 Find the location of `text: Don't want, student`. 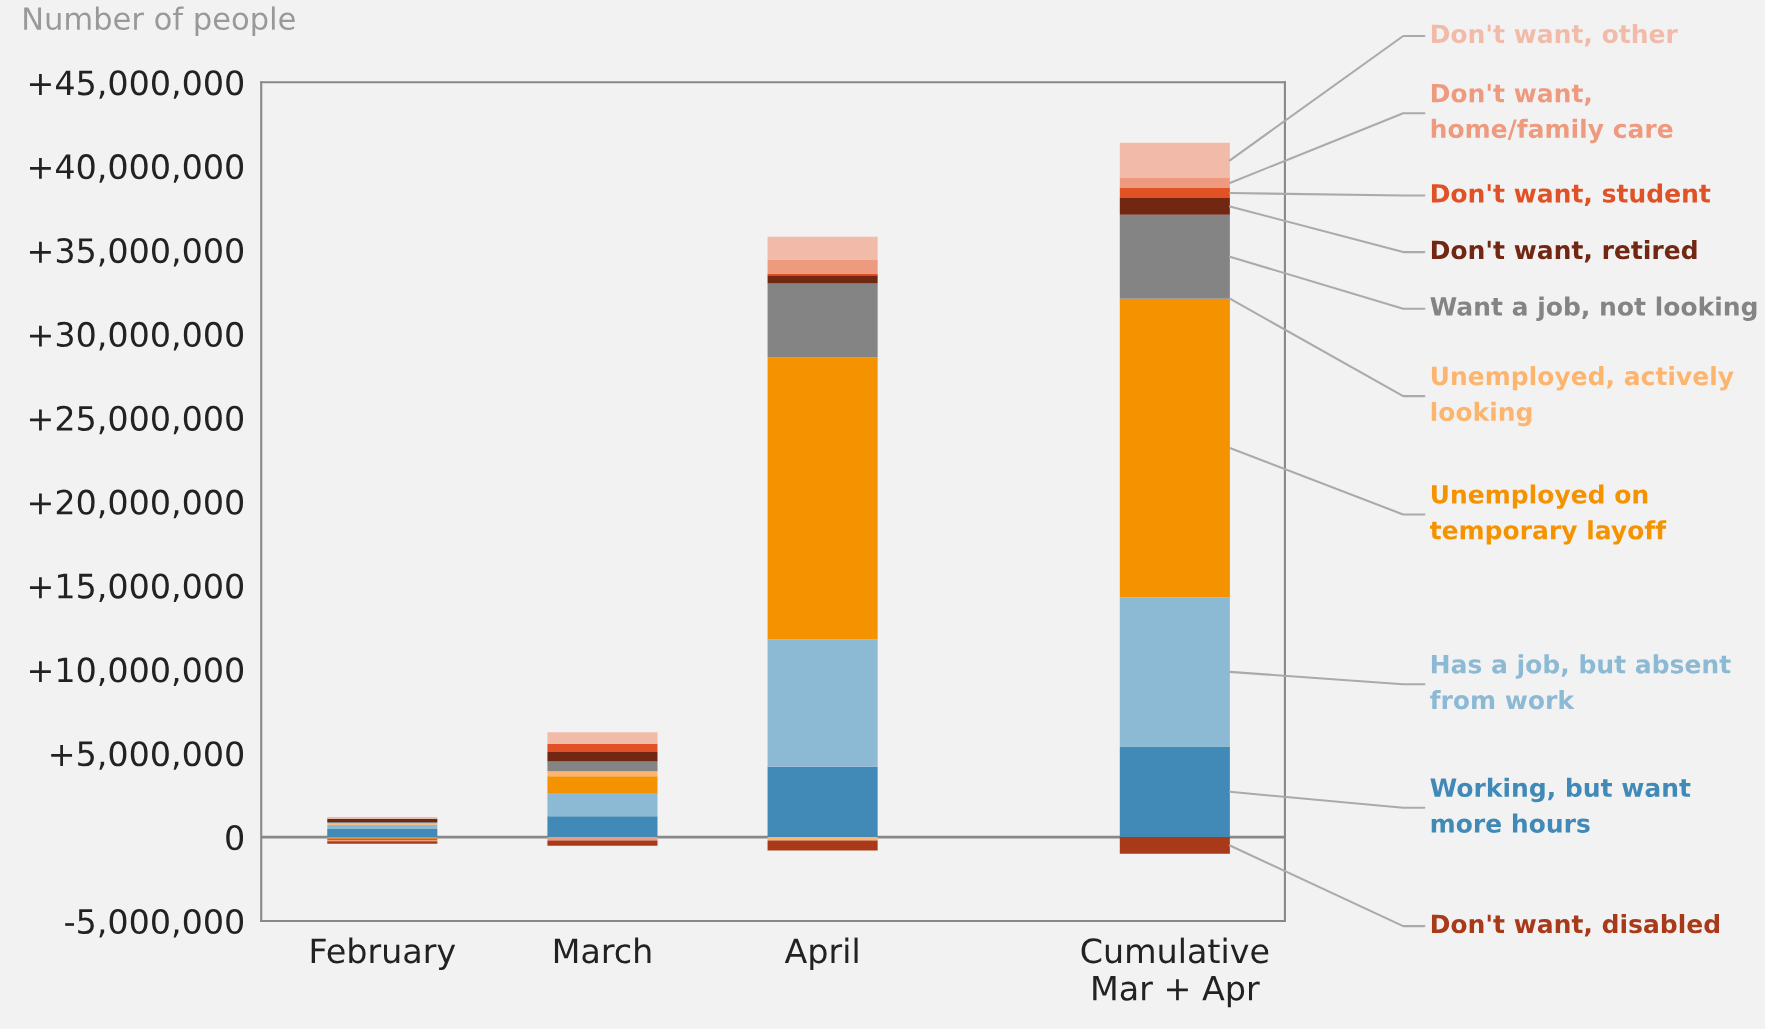

text: Don't want, student is located at coordinates (1571, 194).